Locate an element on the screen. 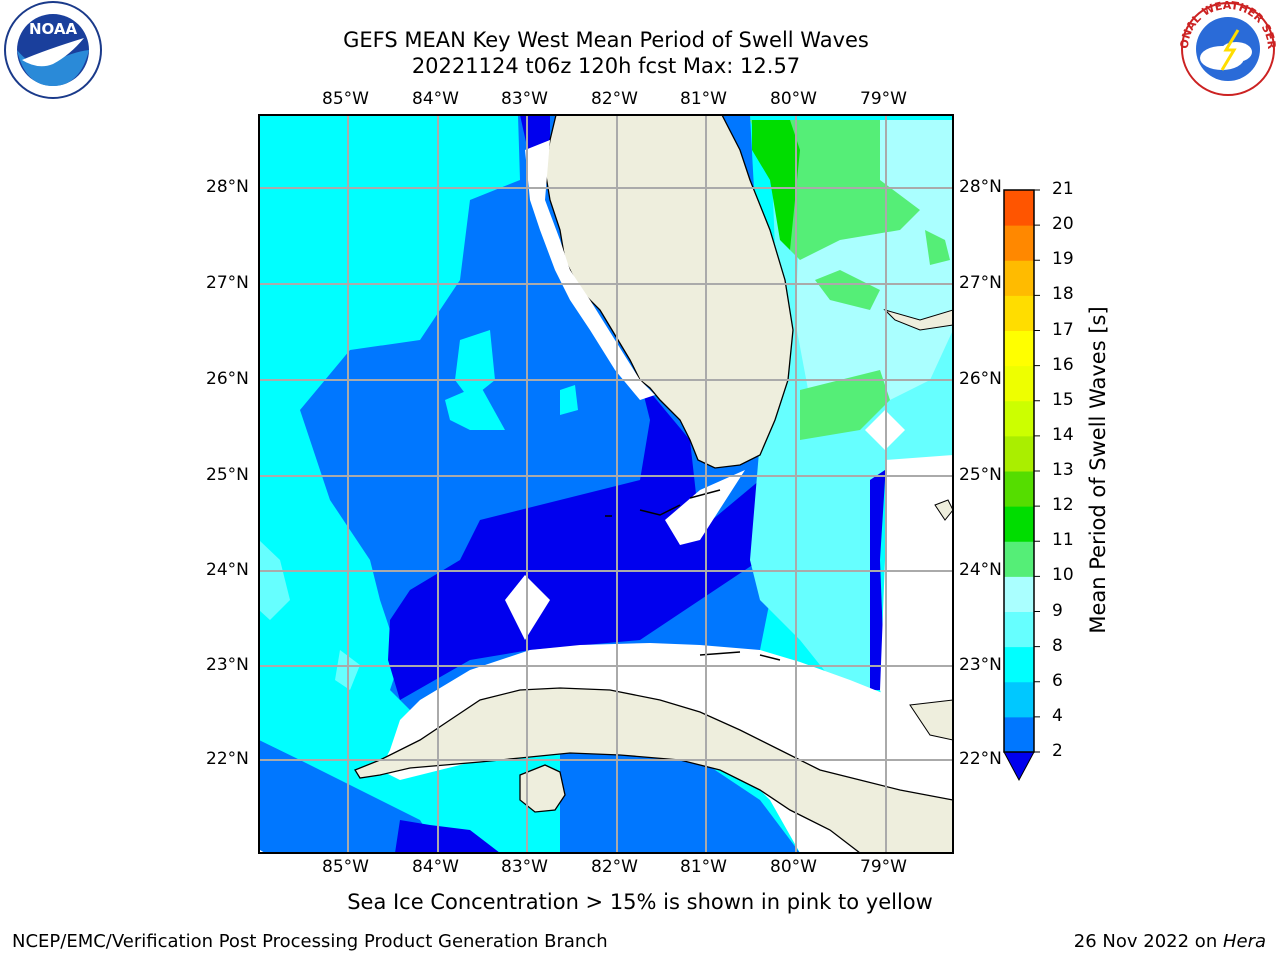 This screenshot has height=960, width=1280. colorbar-level-label: 4 is located at coordinates (1057, 715).